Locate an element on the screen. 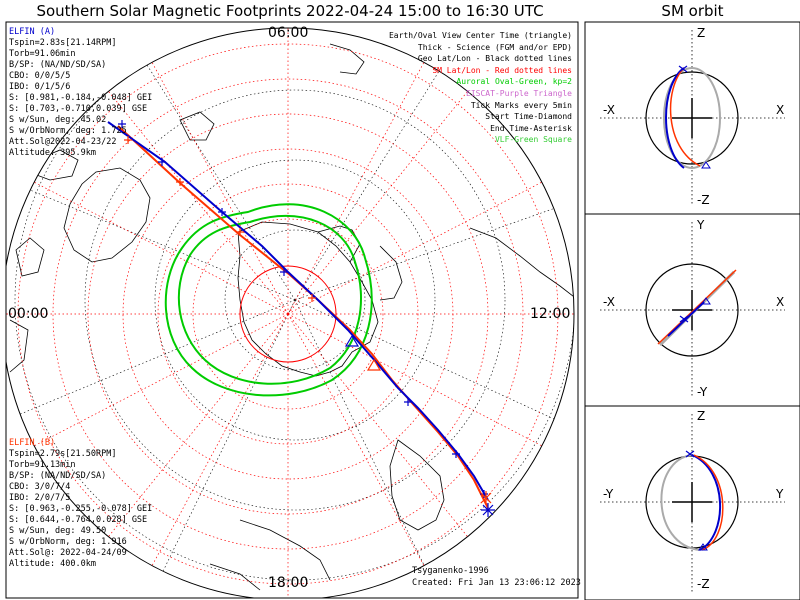 This screenshot has width=800, height=600. elfin-a-info-line: Att.Sol@2022-04-23/22 is located at coordinates (63, 142).